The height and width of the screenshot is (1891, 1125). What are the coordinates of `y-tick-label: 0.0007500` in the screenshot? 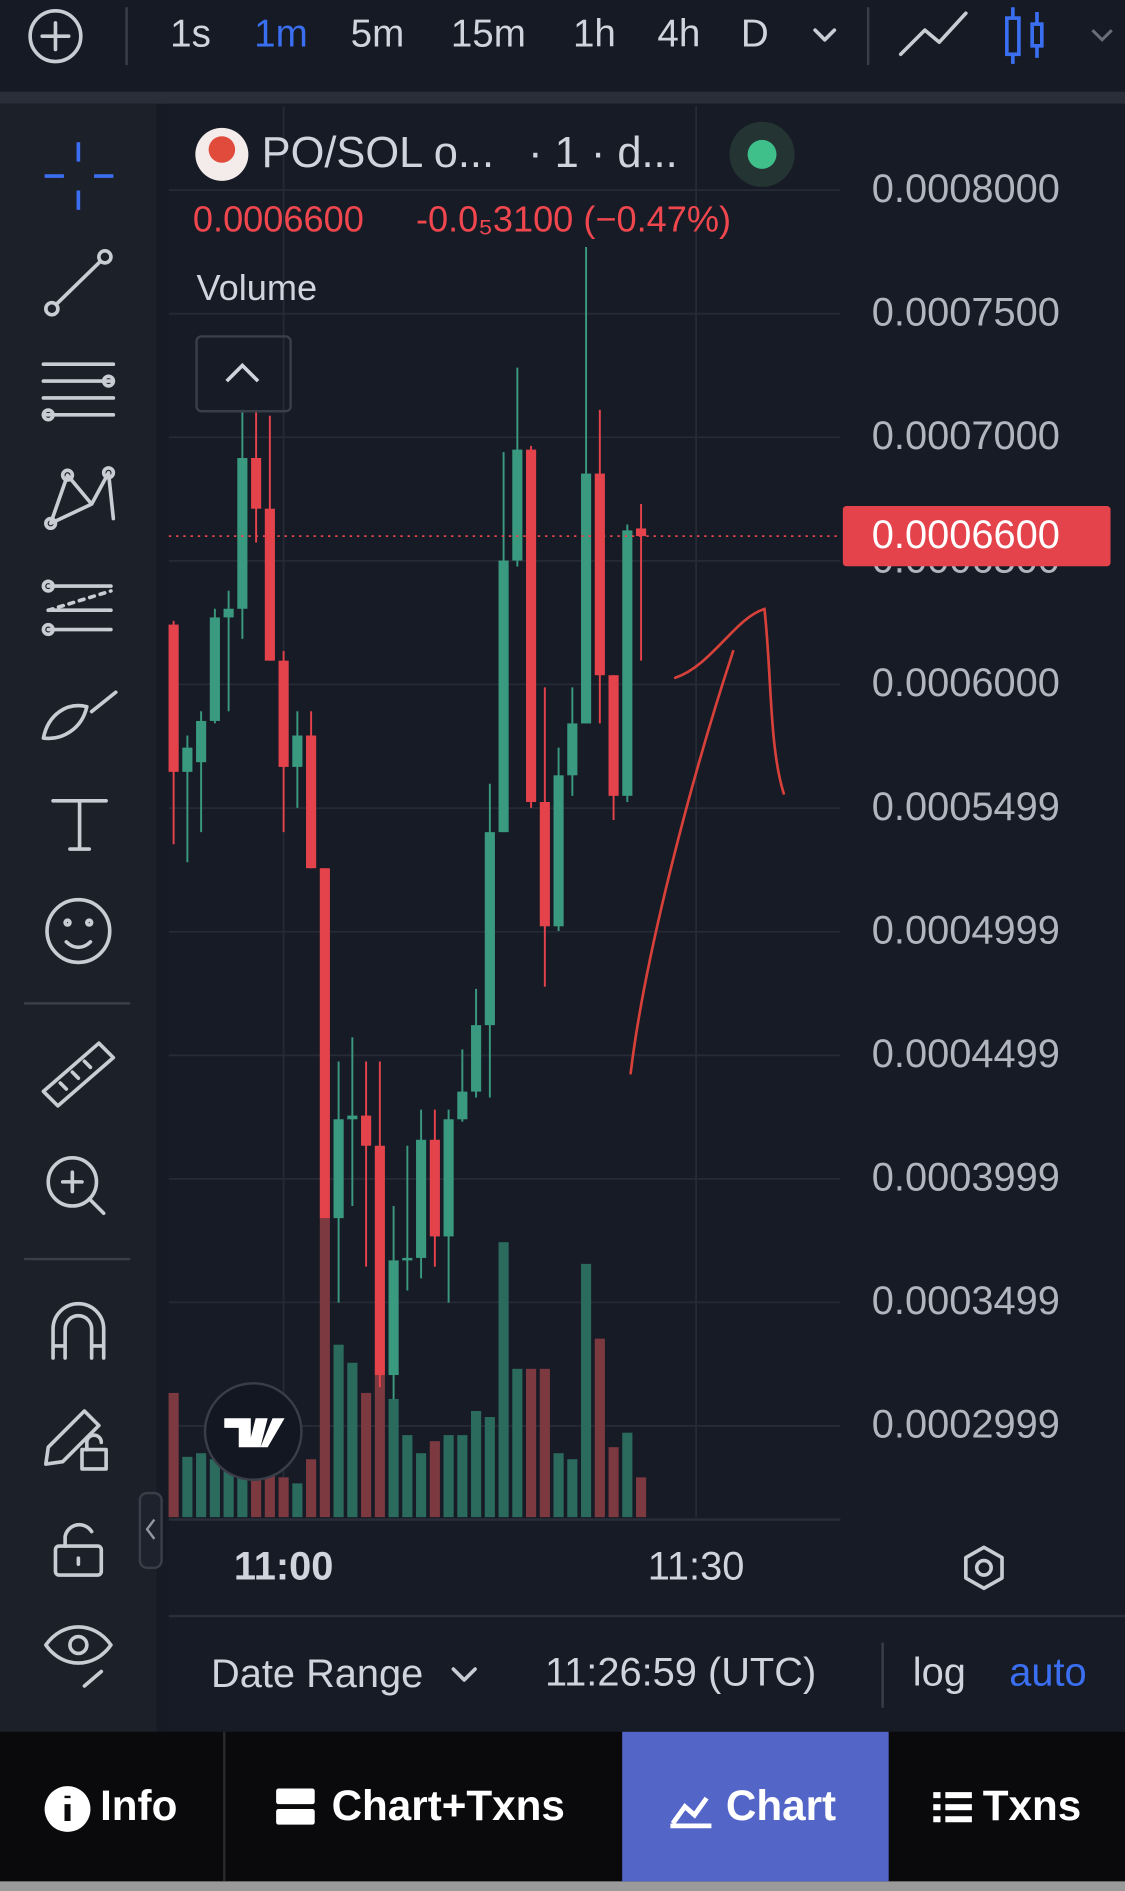 It's located at (966, 312).